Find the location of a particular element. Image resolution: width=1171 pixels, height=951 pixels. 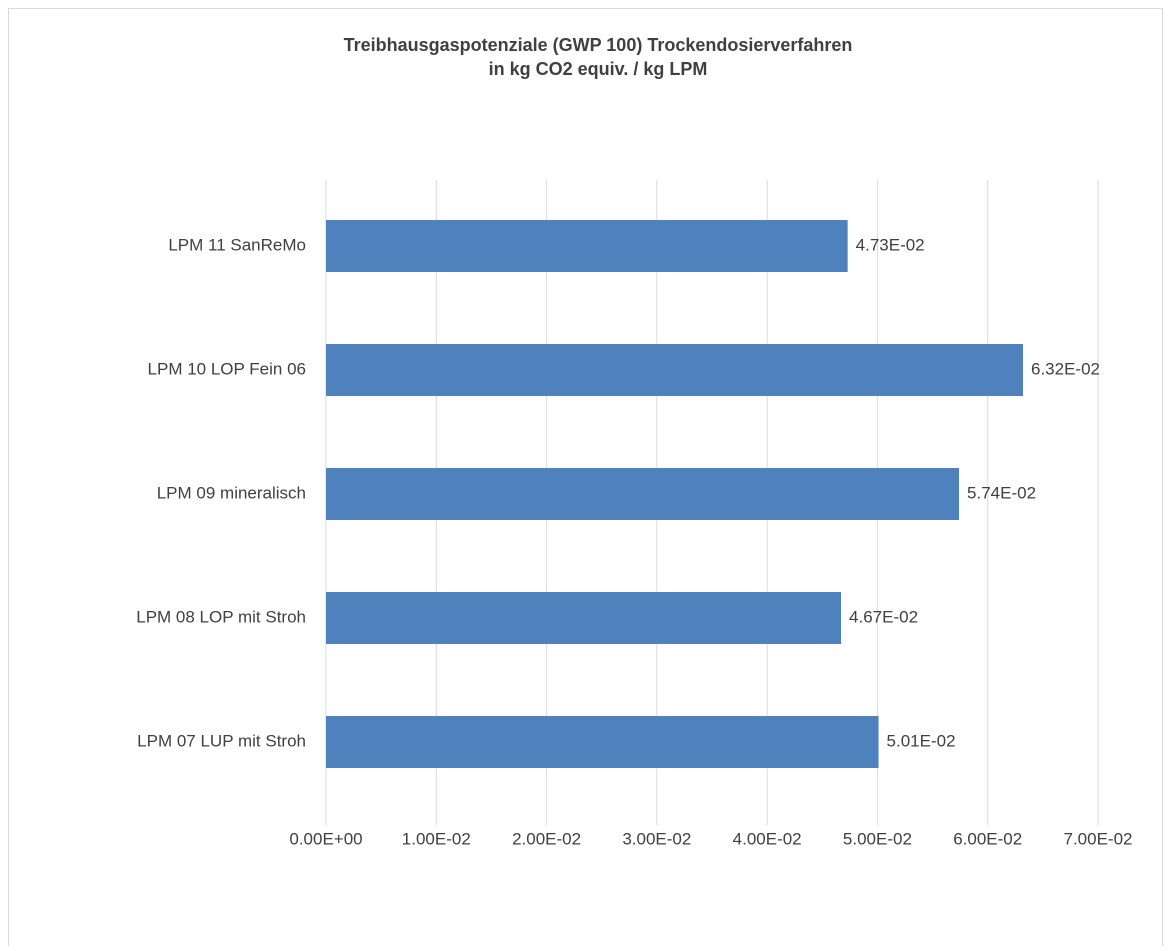

x-tick-label: 3.00E-02 is located at coordinates (656, 838).